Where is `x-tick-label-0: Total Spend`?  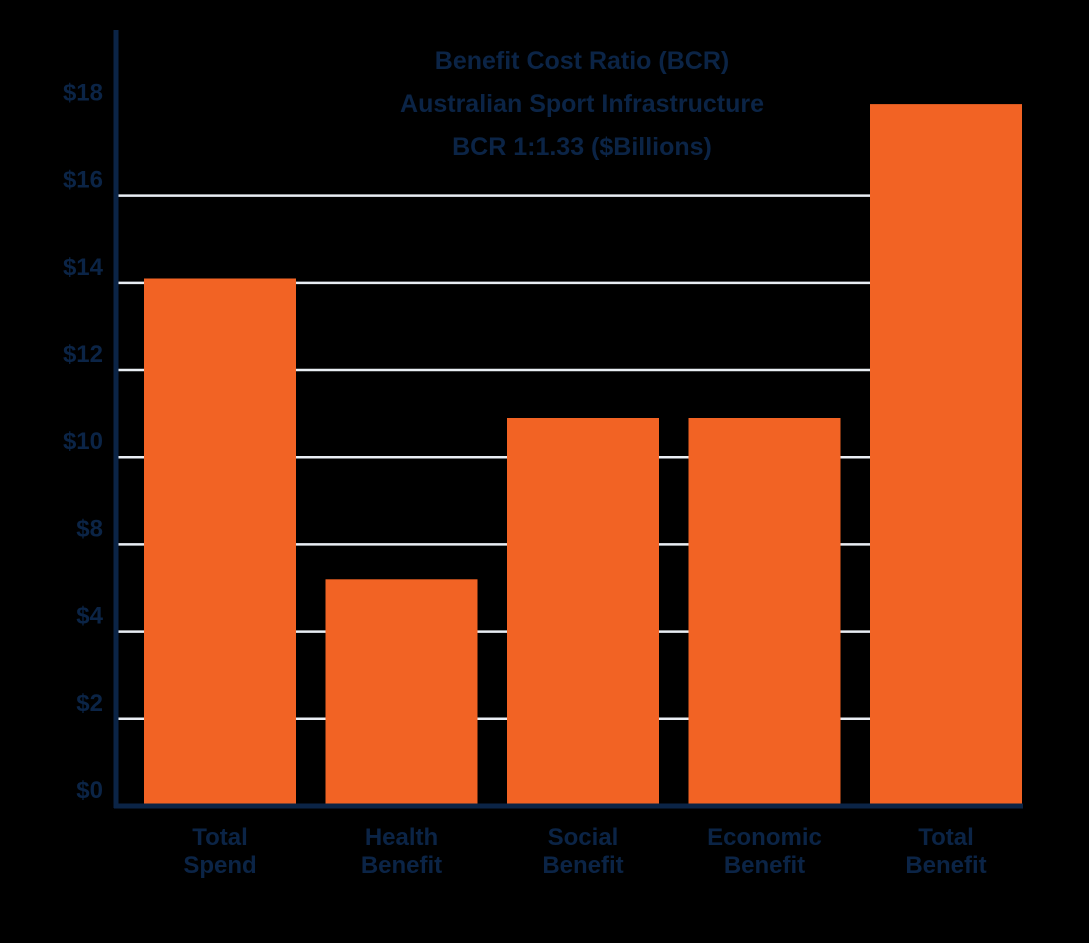
x-tick-label-0: Total Spend is located at coordinates (219, 851).